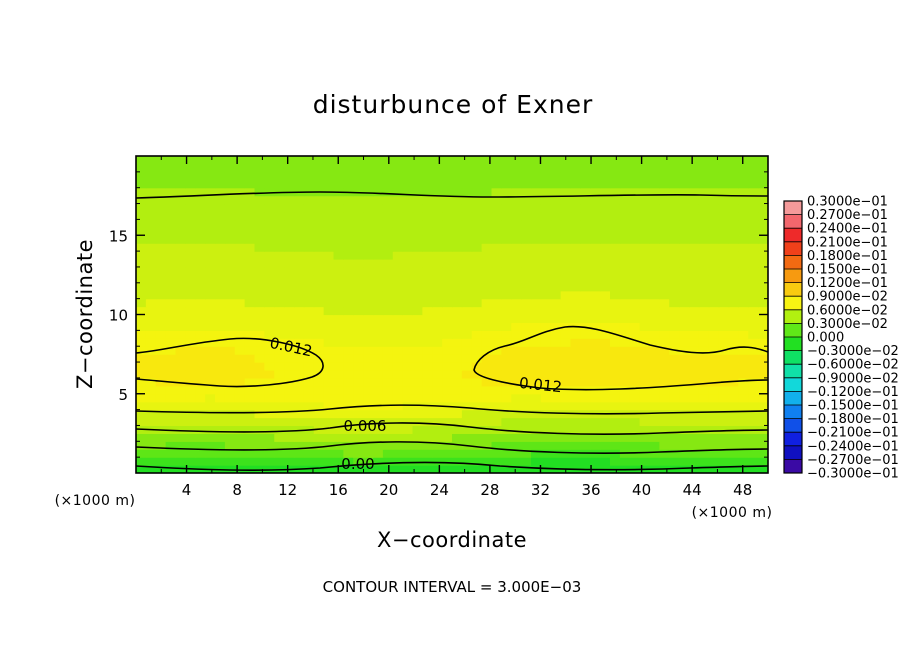 This screenshot has height=654, width=904. I want to click on colorbar-swatch, so click(793, 316).